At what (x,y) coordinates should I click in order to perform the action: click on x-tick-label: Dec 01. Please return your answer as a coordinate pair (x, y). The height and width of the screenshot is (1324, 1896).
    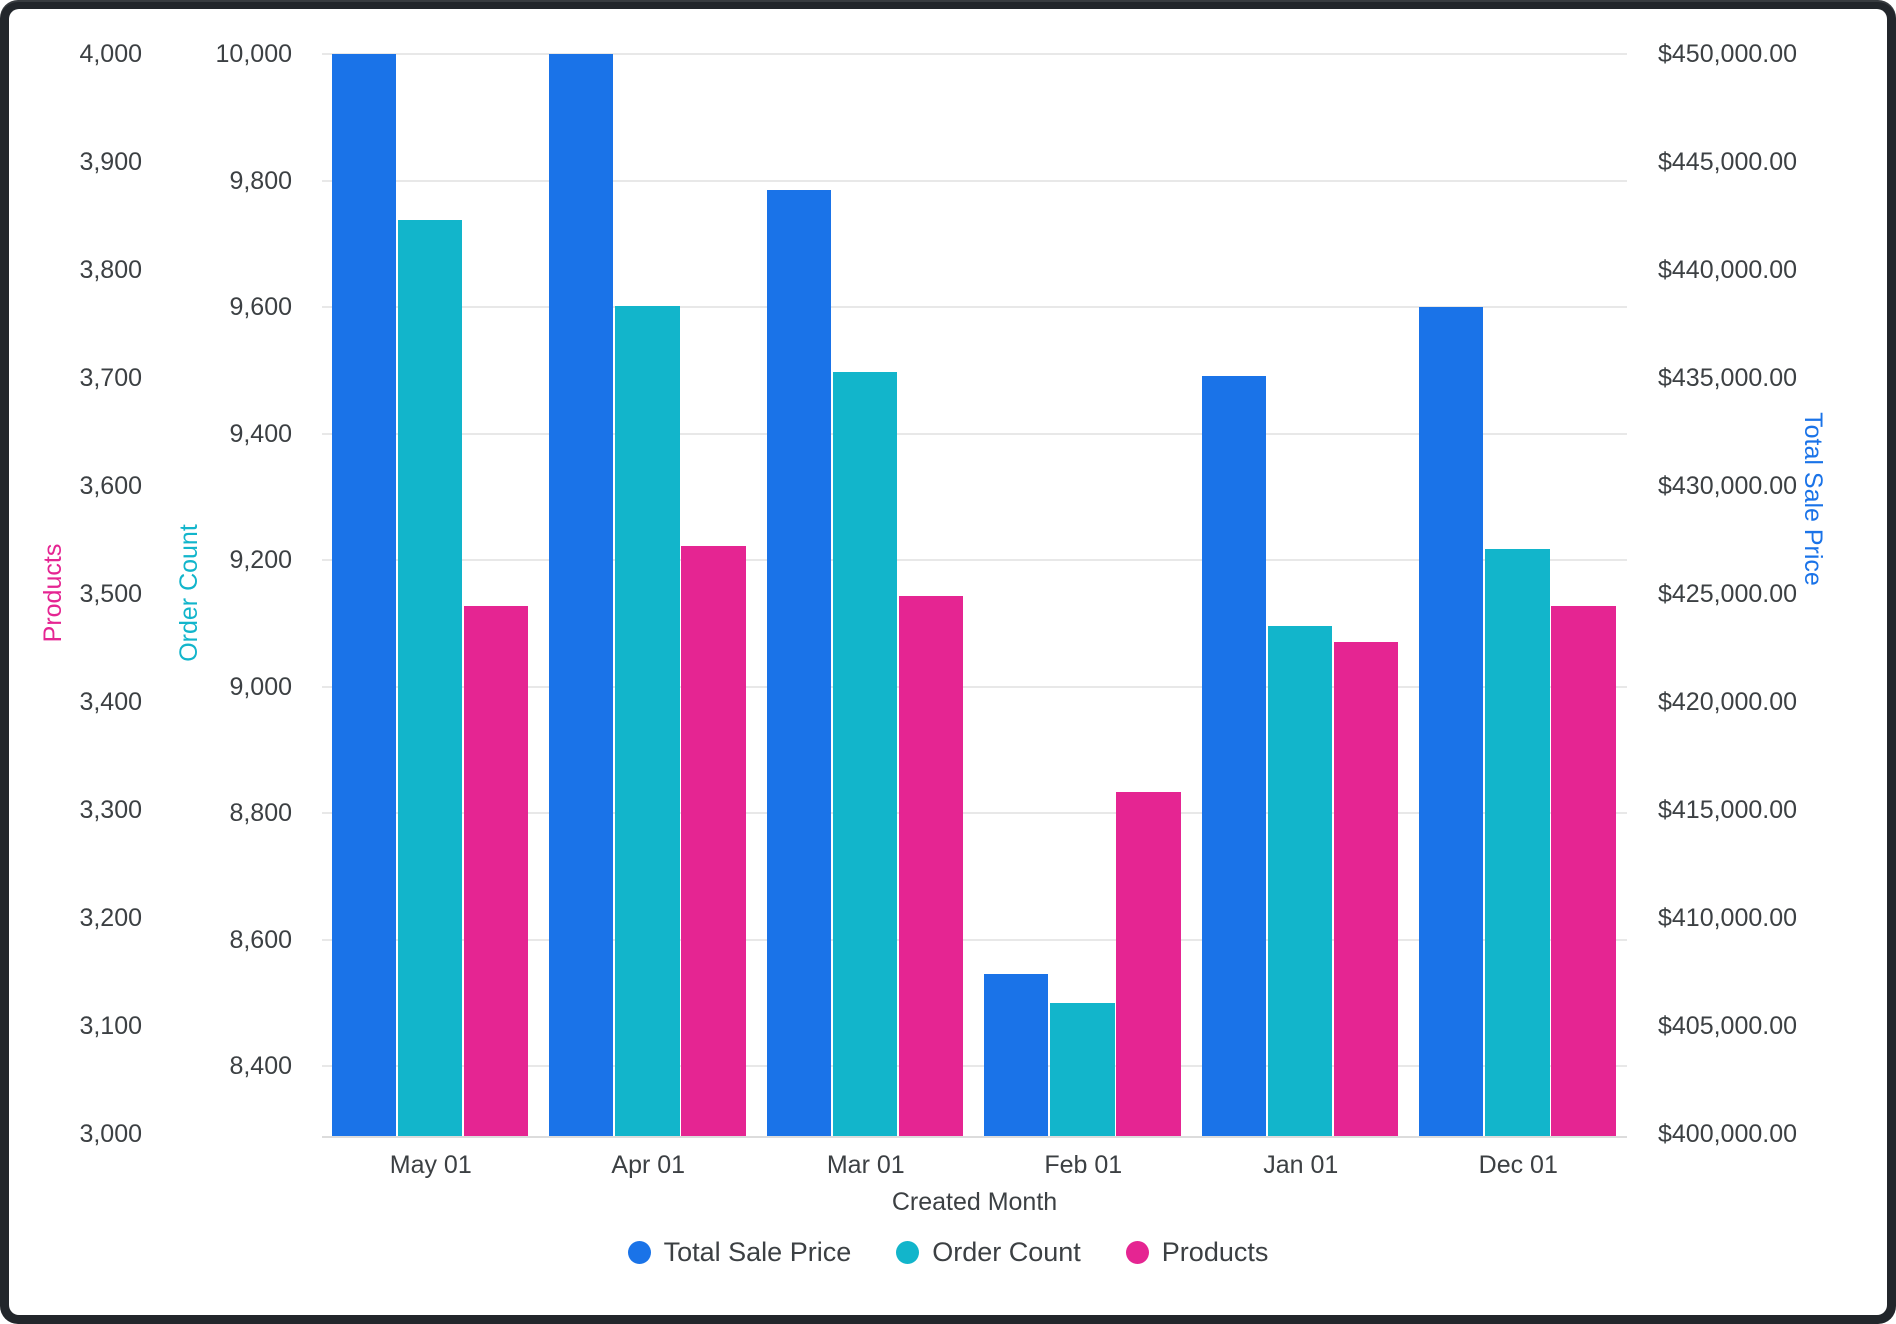
    Looking at the image, I should click on (1518, 1165).